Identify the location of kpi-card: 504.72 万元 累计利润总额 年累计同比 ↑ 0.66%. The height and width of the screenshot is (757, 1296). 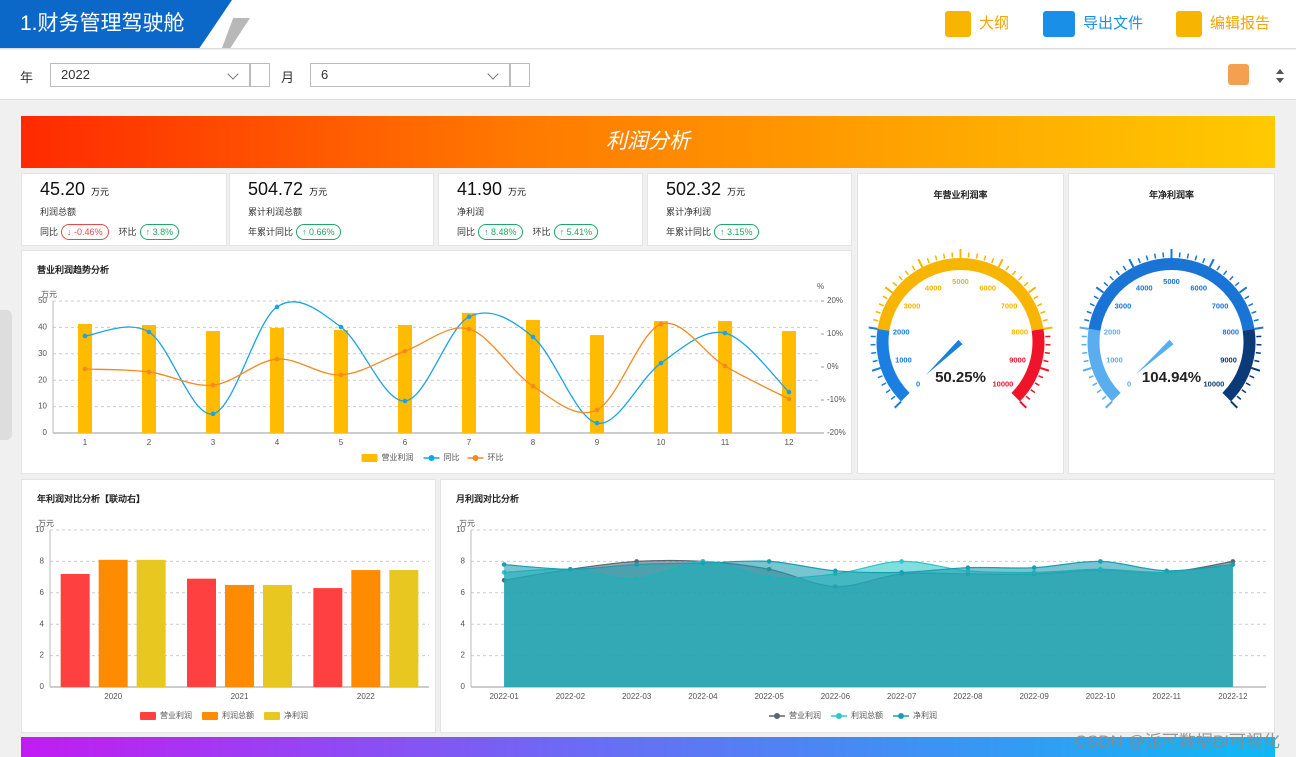
(331, 209).